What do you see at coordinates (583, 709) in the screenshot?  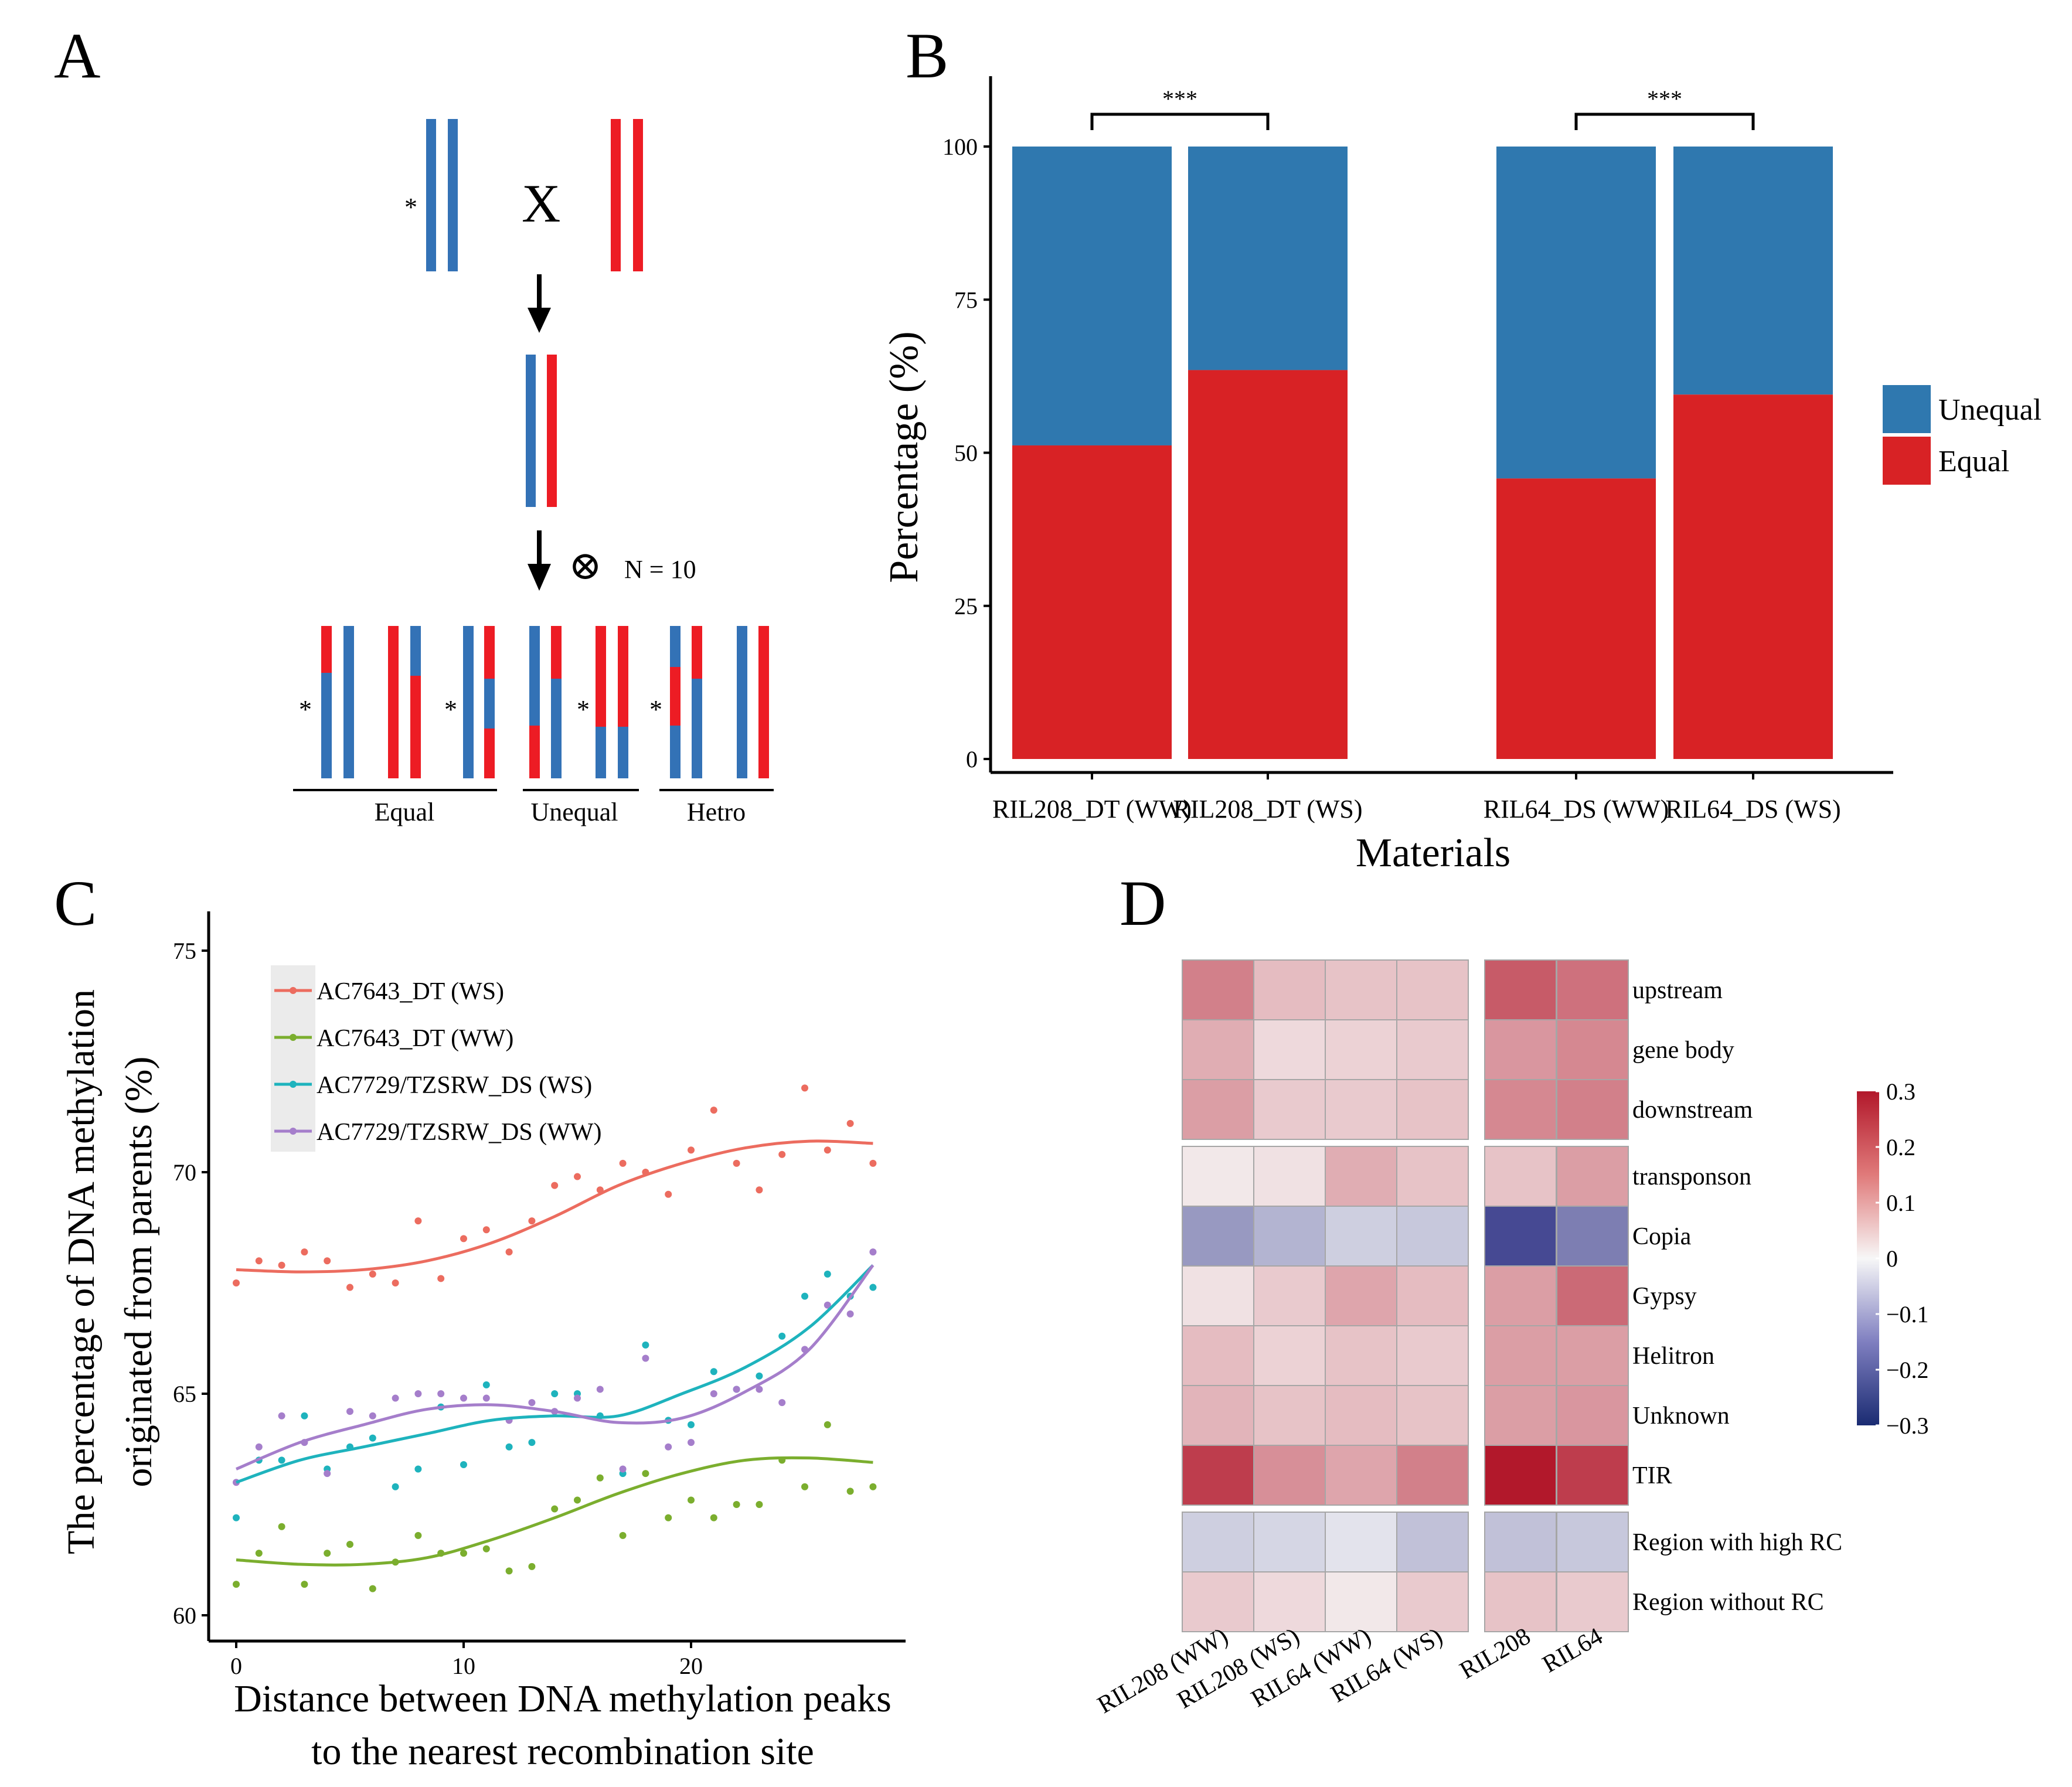 I see `ril-u2-asterisk: *` at bounding box center [583, 709].